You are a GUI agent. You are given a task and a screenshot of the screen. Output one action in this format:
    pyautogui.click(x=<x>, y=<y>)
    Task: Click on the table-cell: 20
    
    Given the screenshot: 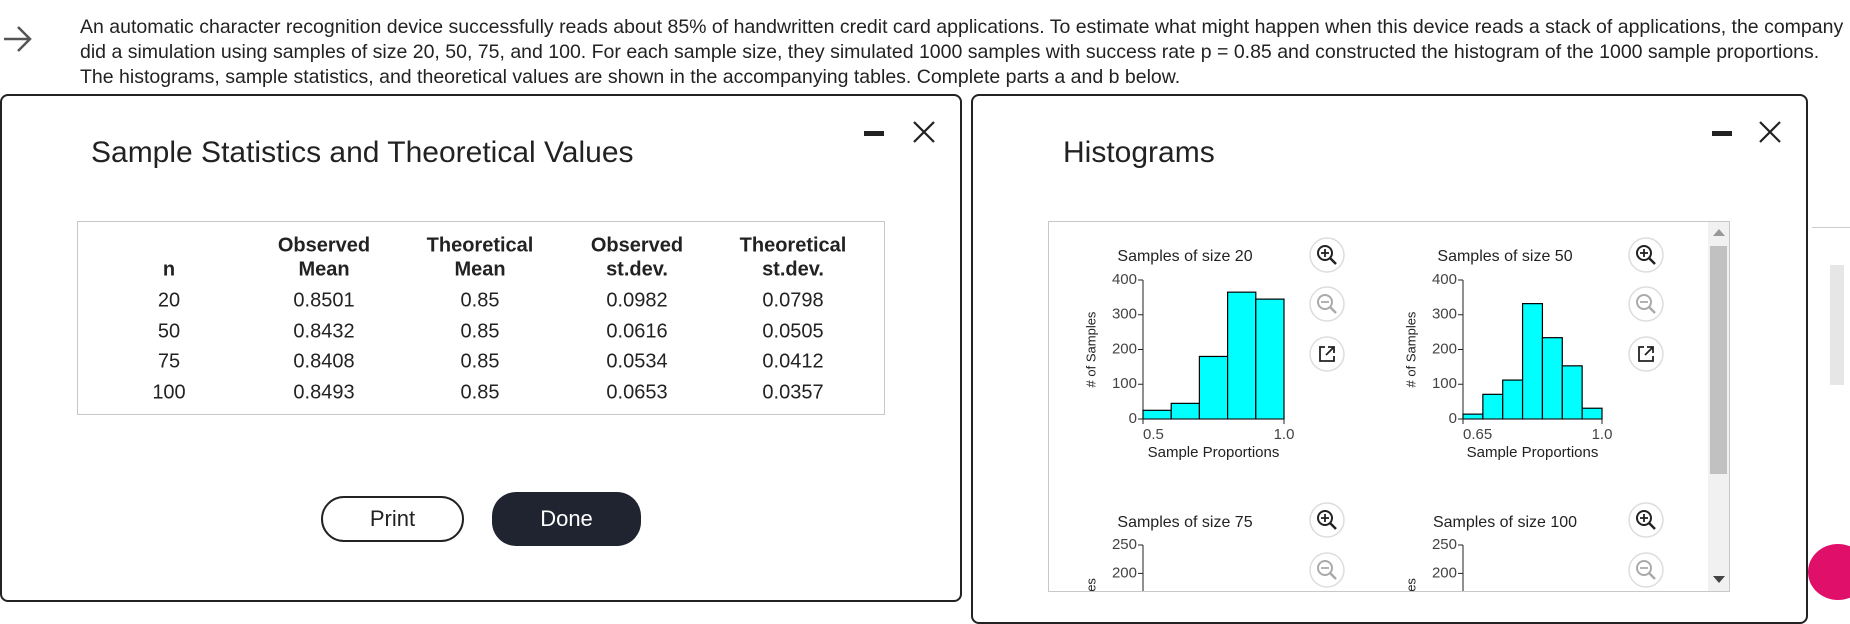 What is the action you would take?
    pyautogui.click(x=169, y=300)
    